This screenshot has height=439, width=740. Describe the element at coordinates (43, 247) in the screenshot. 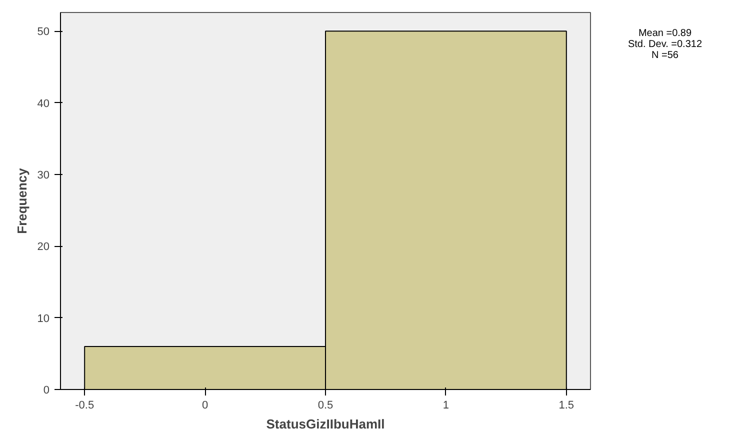

I see `y-tick-label: 20` at that location.